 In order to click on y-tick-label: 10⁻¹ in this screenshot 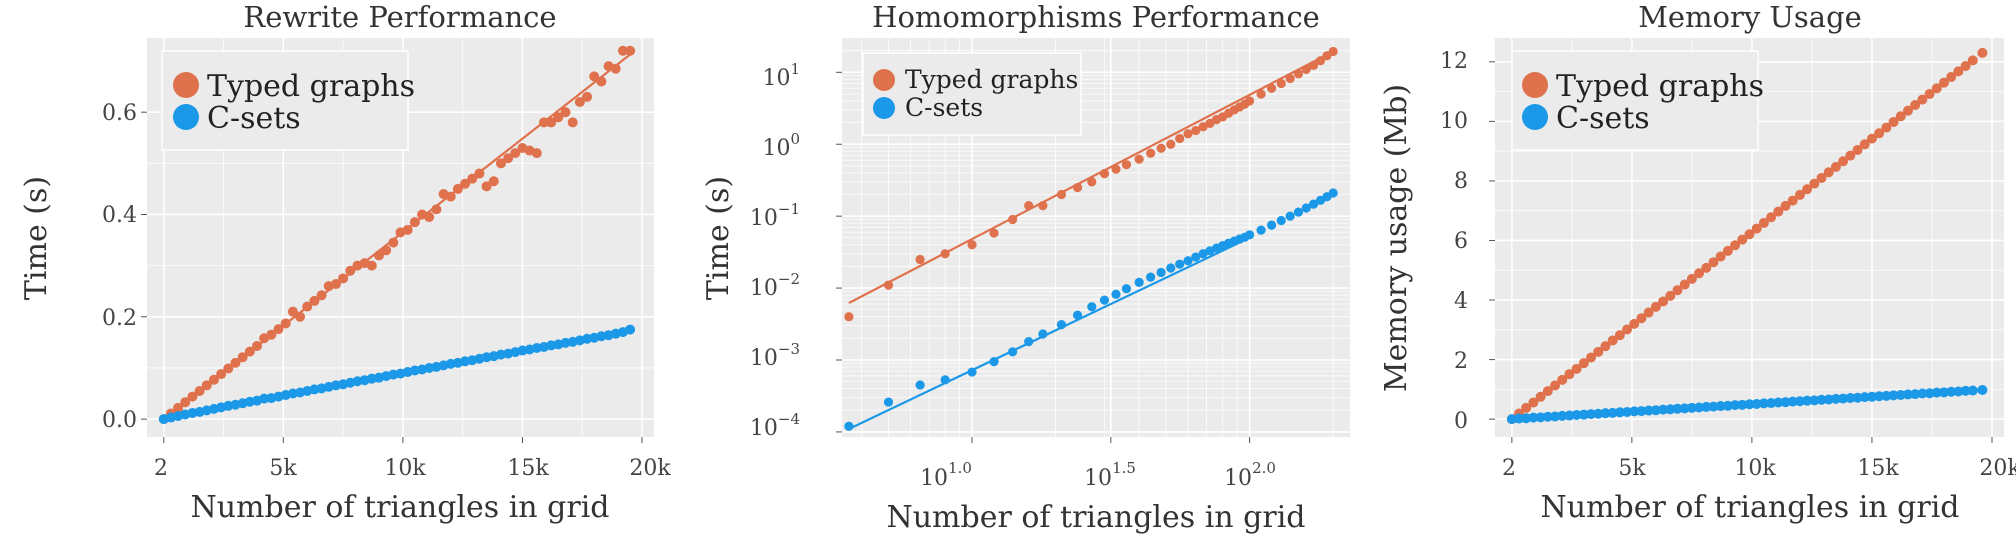, I will do `click(775, 215)`.